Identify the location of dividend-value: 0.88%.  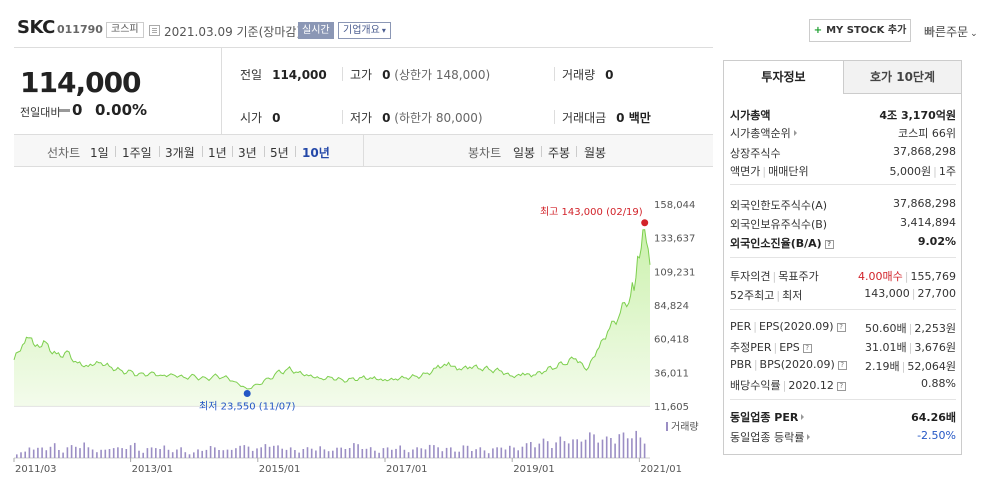
(938, 383).